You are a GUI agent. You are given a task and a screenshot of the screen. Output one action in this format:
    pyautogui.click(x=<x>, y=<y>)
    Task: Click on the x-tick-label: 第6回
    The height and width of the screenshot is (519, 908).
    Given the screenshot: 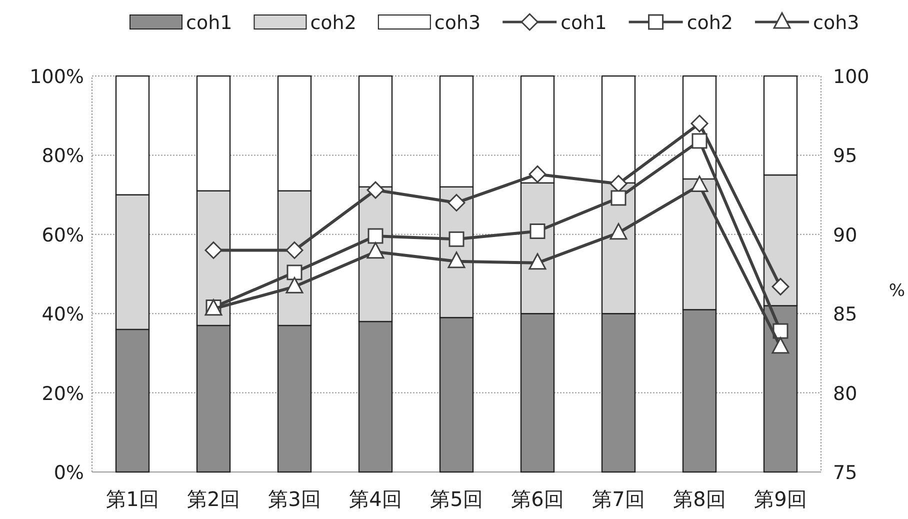 What is the action you would take?
    pyautogui.click(x=537, y=499)
    